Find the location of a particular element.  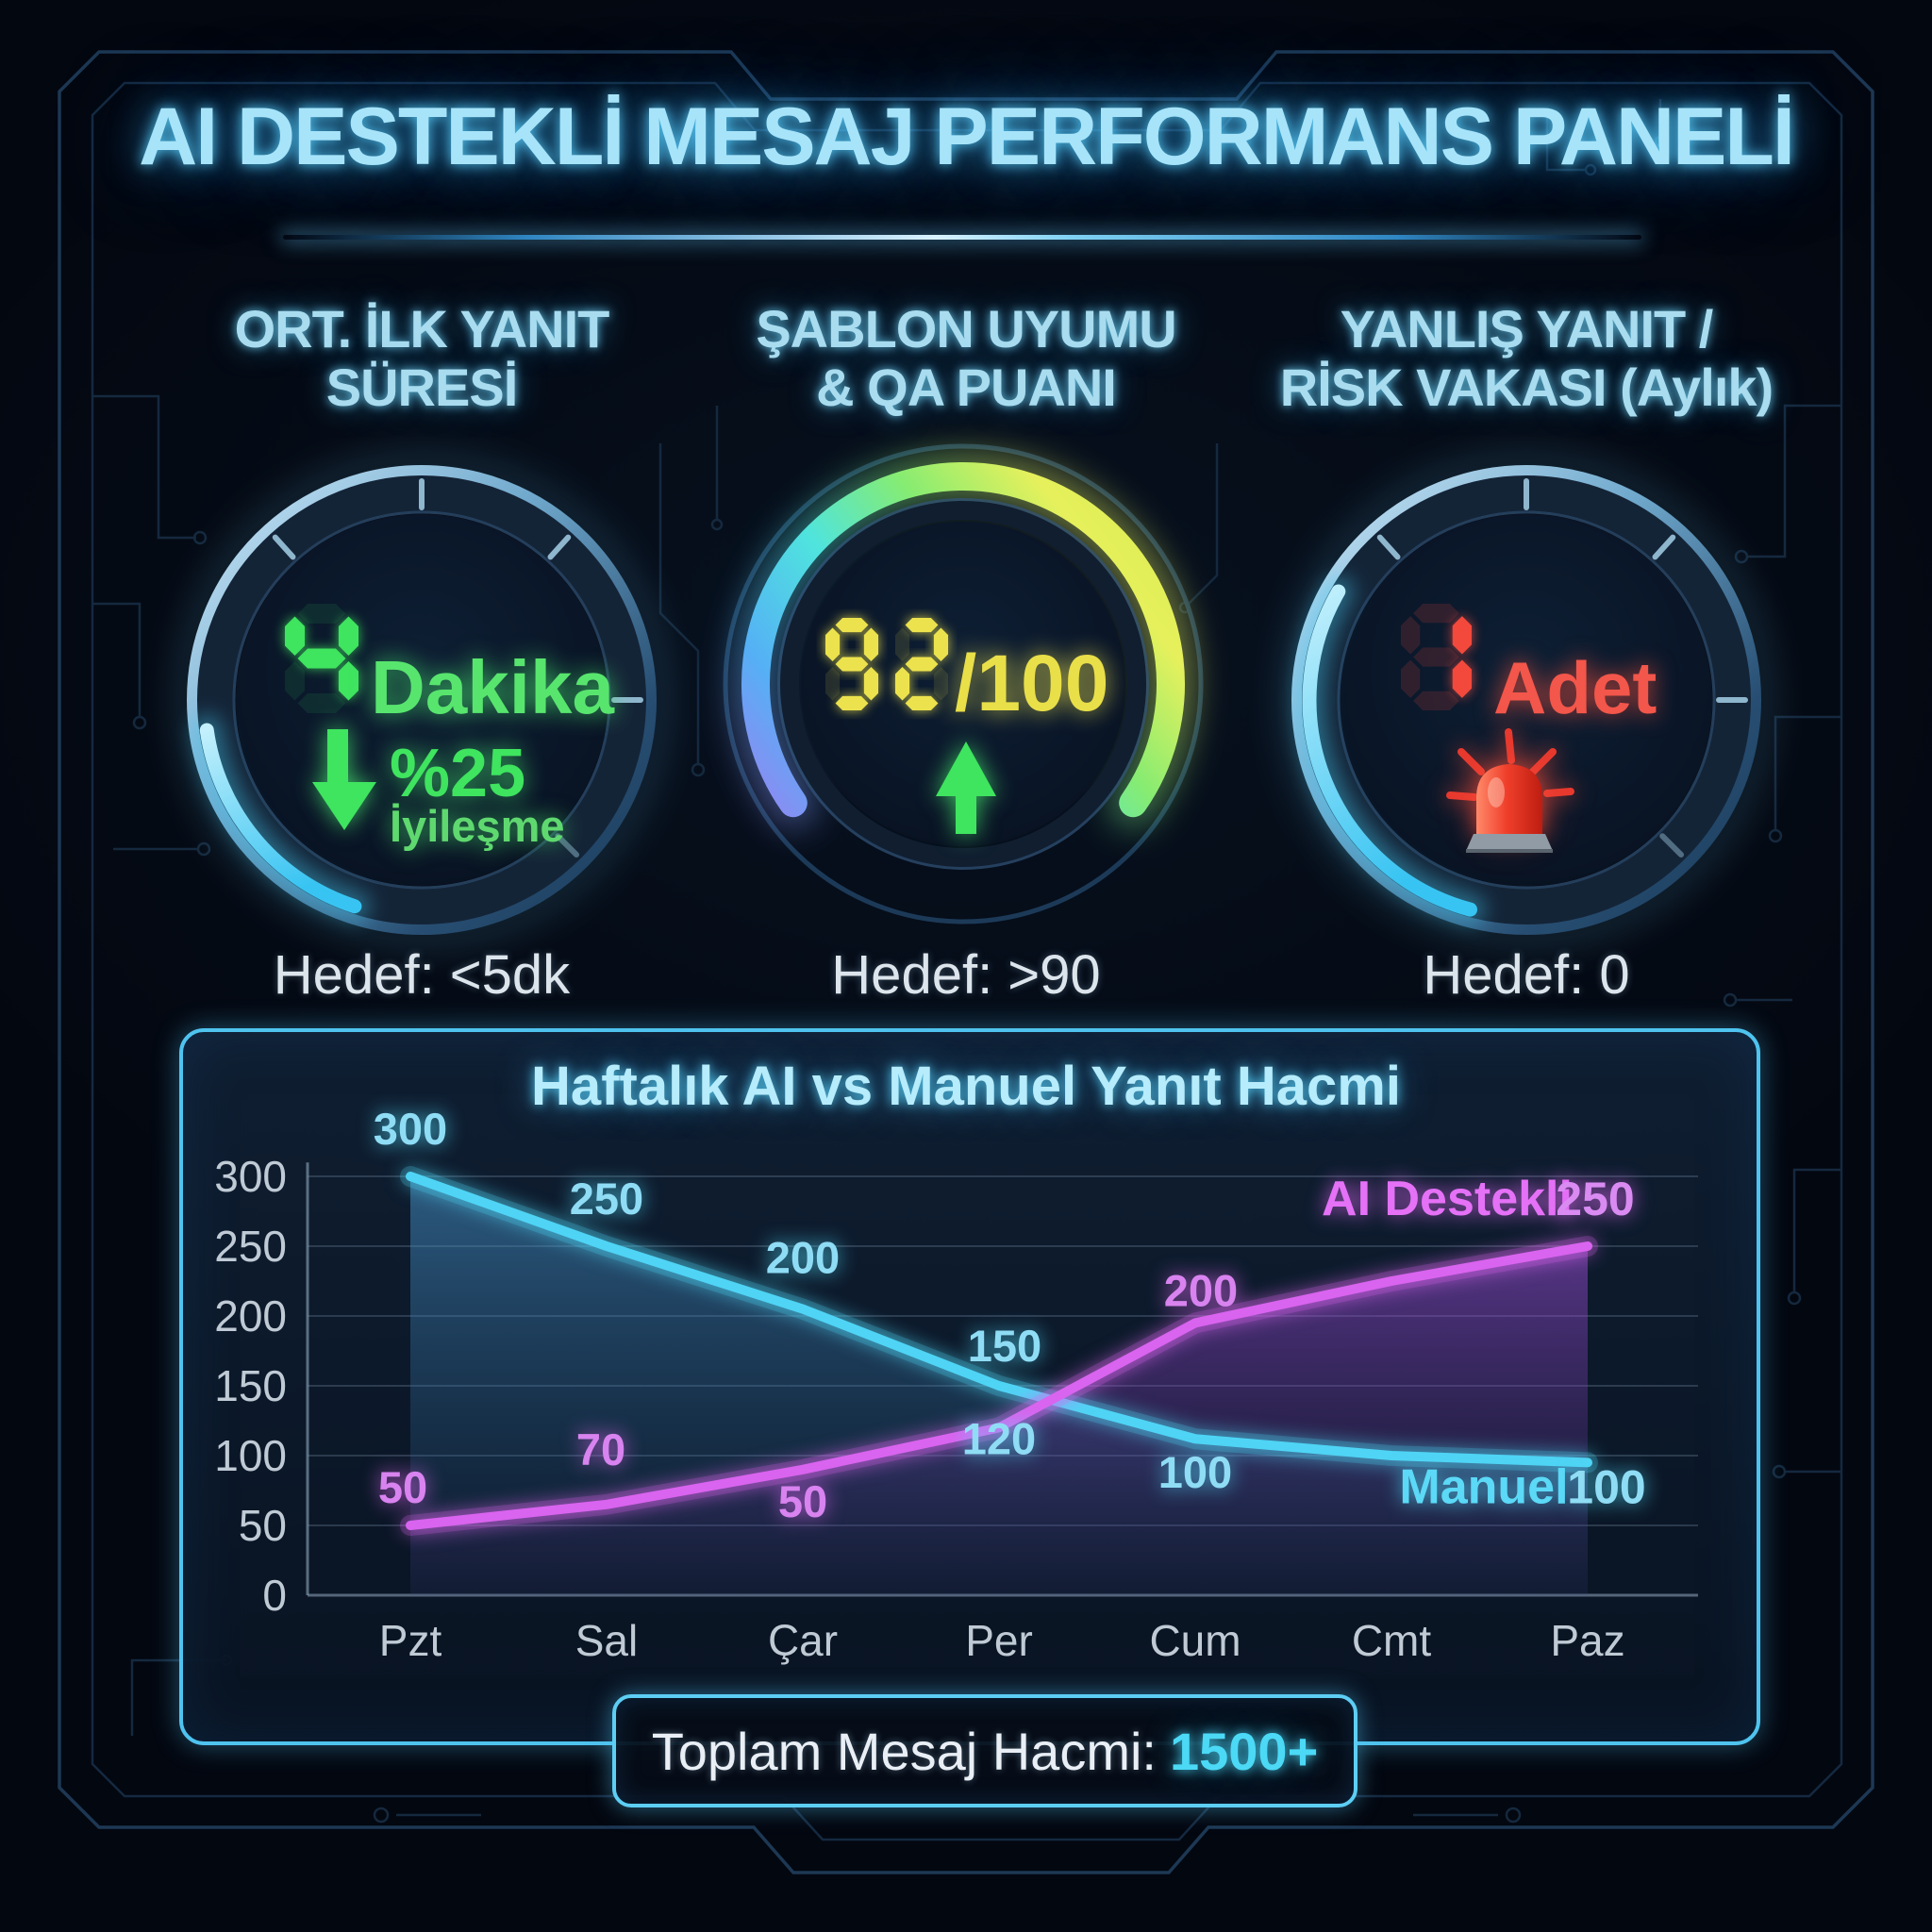

svg-text: Pzt is located at coordinates (410, 1640).